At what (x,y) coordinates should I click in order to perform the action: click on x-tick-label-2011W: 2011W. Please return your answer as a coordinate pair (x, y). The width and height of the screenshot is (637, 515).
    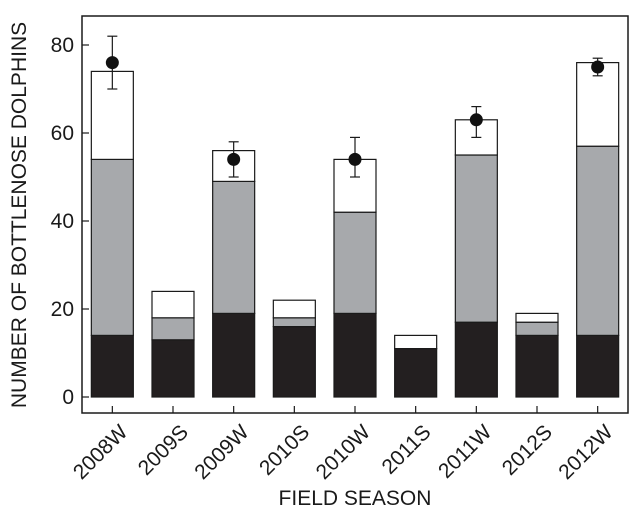
    Looking at the image, I should click on (465, 452).